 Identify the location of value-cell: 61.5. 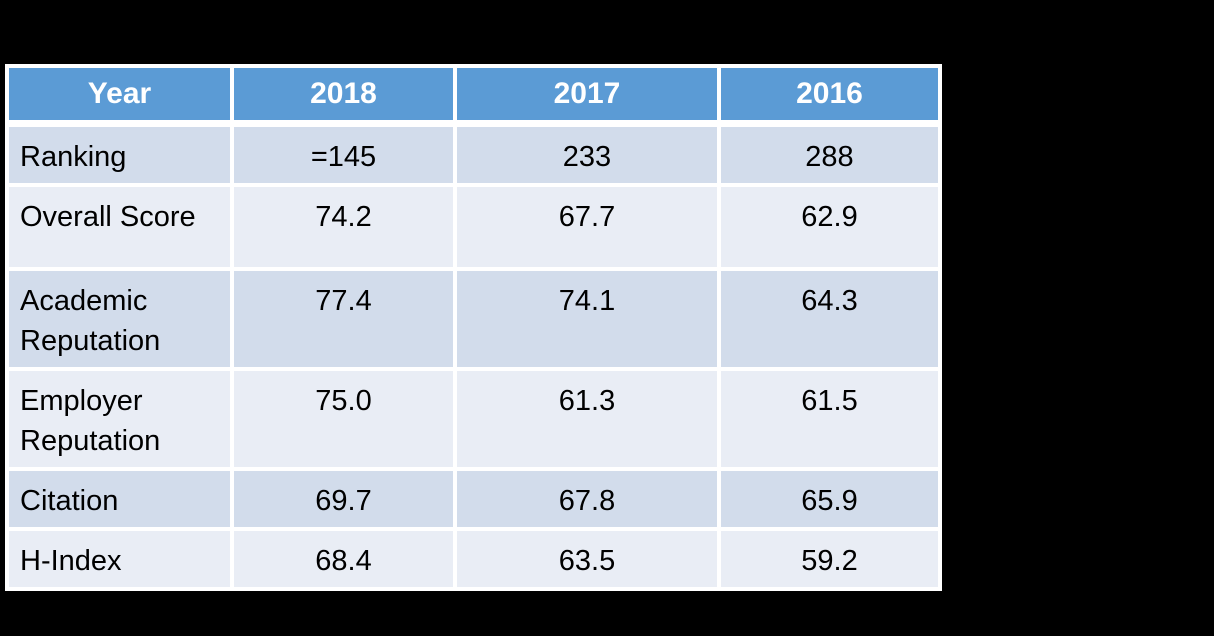
(829, 419).